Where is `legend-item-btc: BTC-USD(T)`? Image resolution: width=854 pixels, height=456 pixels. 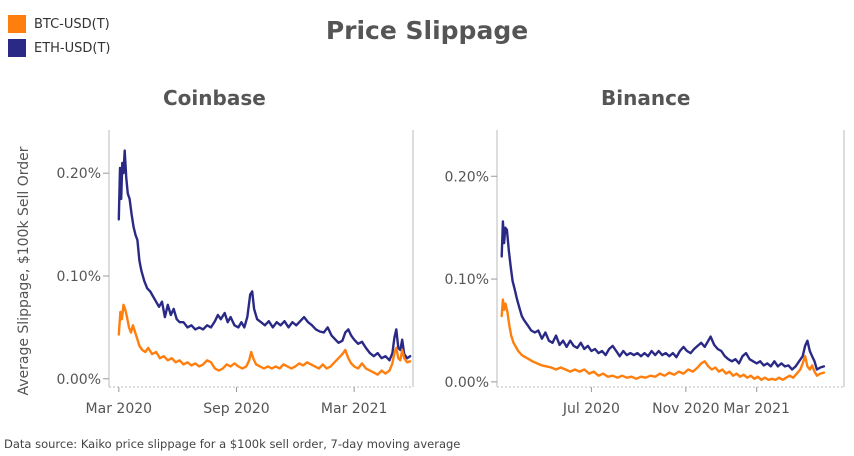
legend-item-btc: BTC-USD(T) is located at coordinates (59, 24).